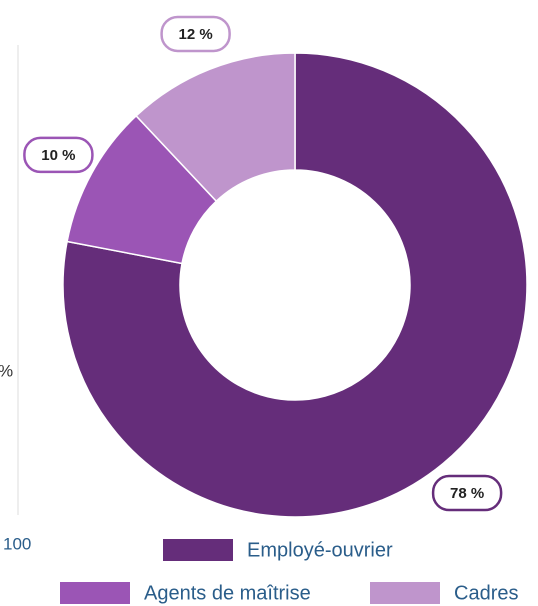 This screenshot has height=606, width=538. I want to click on legend-label: Employé-ouvrier, so click(320, 550).